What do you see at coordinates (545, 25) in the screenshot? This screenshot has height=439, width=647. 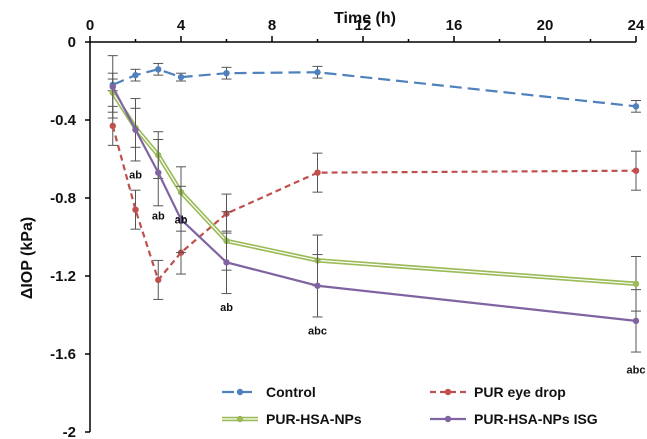 I see `x-tick-label: 20` at bounding box center [545, 25].